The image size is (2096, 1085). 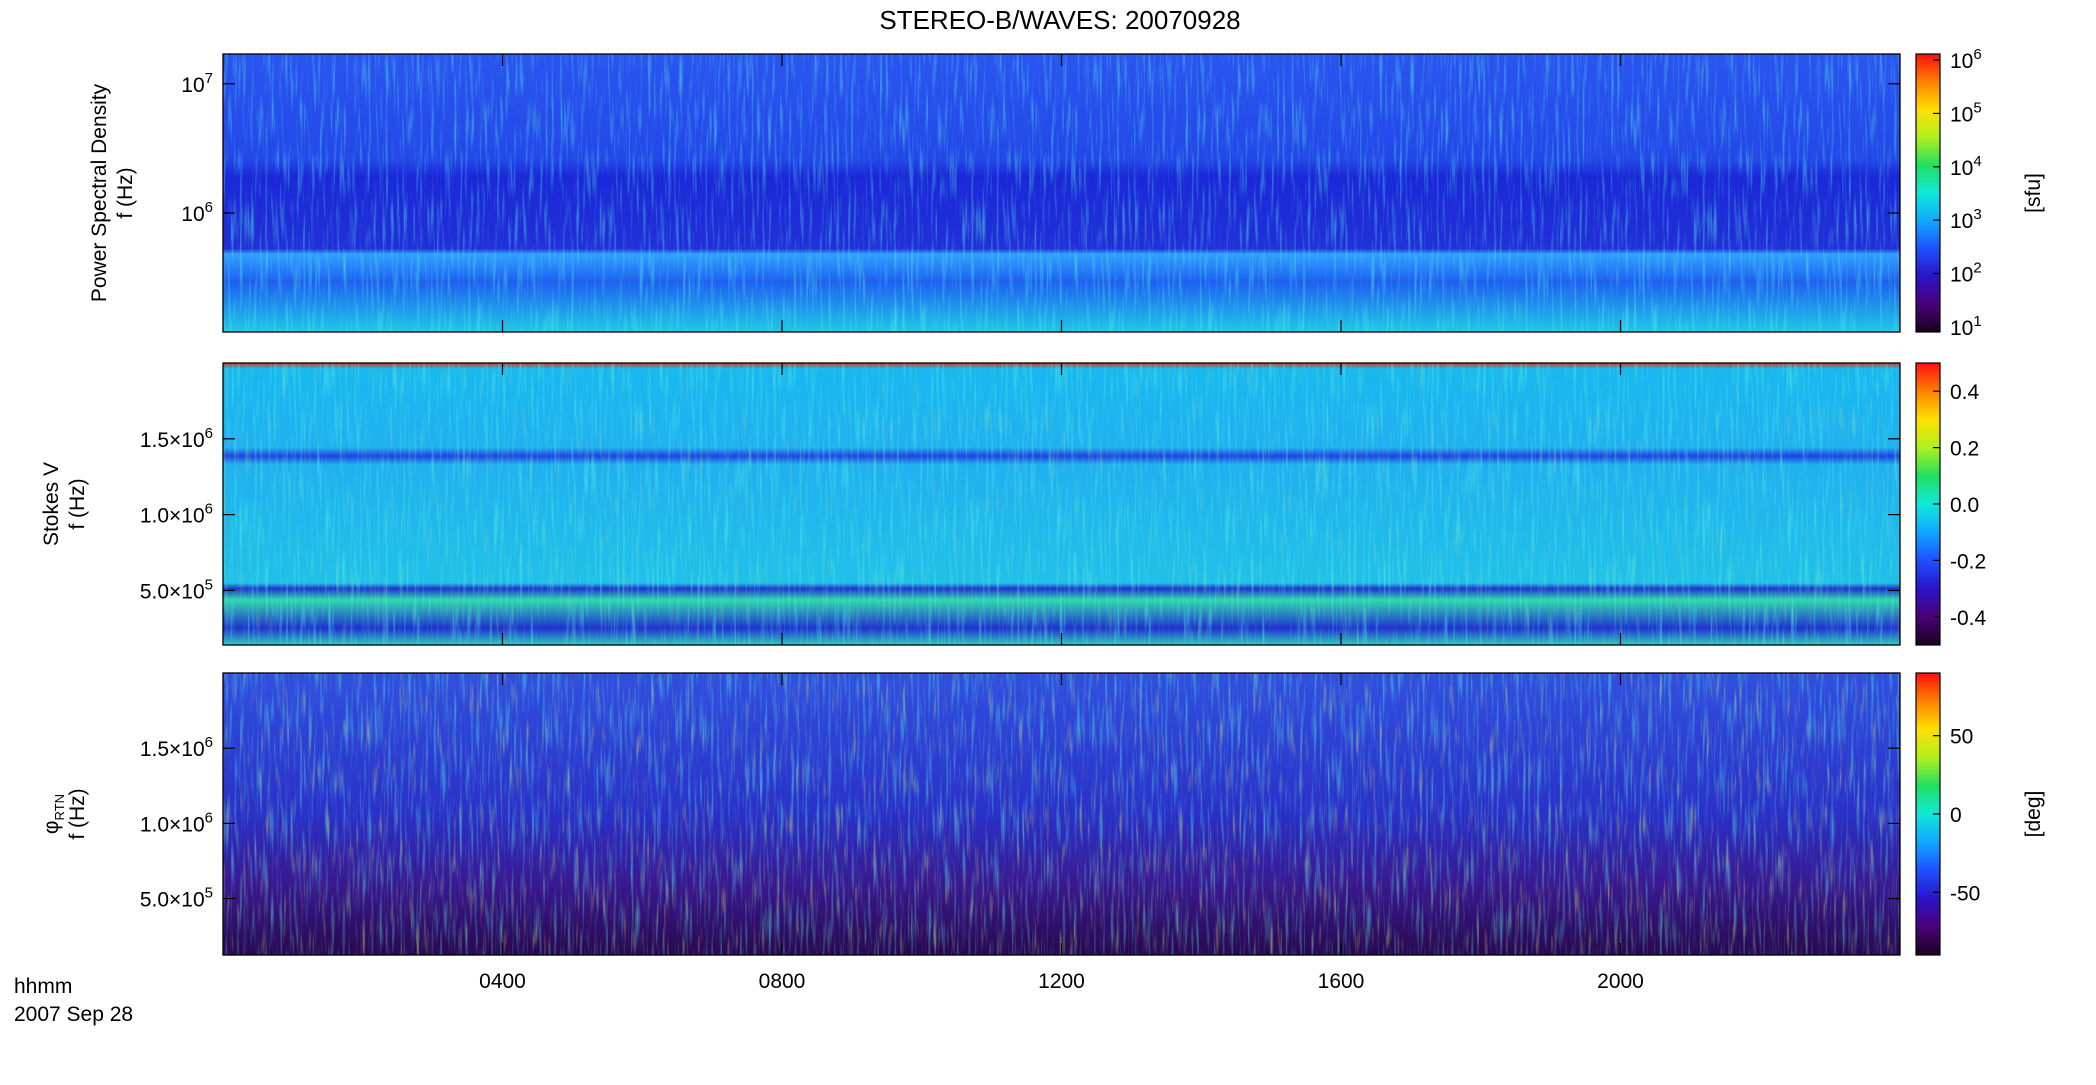 What do you see at coordinates (502, 981) in the screenshot?
I see `x-tick-label: 0400` at bounding box center [502, 981].